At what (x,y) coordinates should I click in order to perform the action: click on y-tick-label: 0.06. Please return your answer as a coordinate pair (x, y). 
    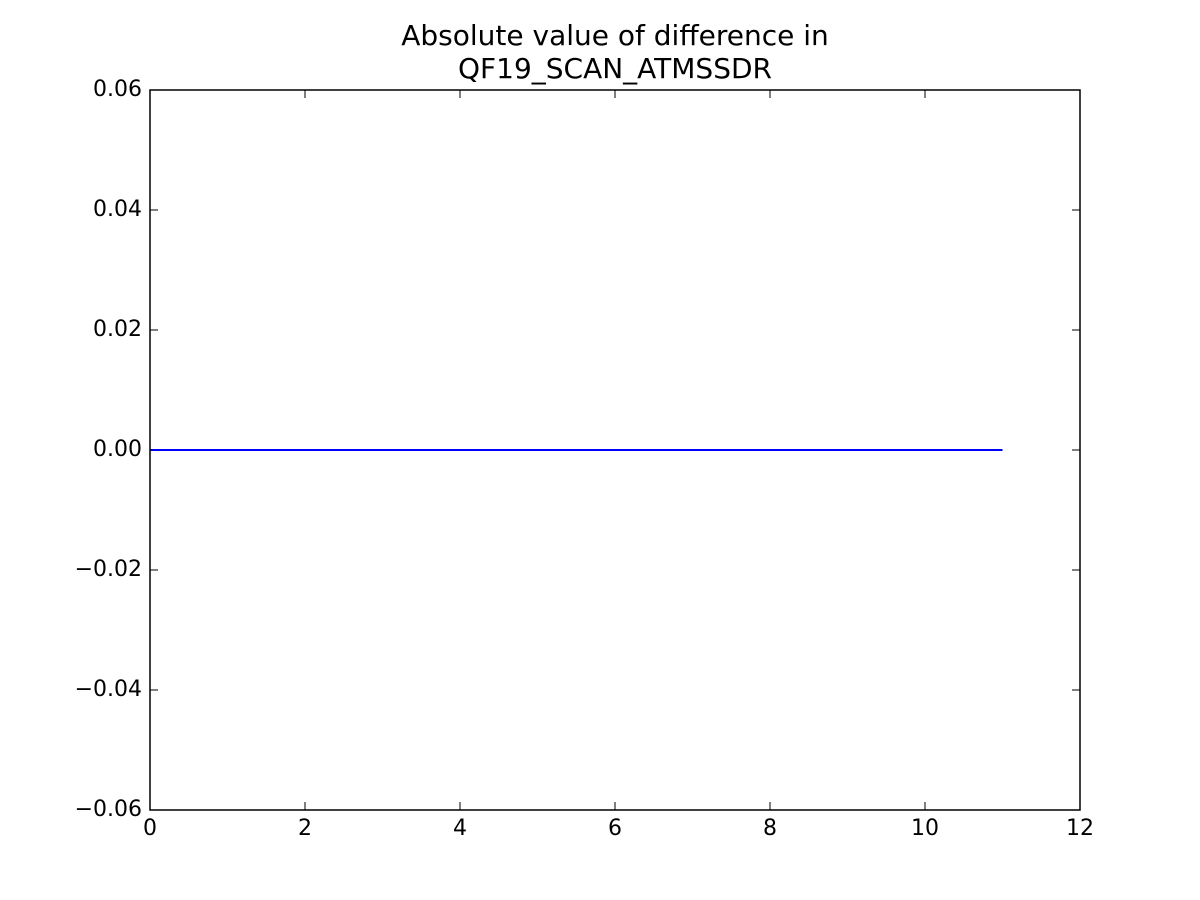
    Looking at the image, I should click on (117, 89).